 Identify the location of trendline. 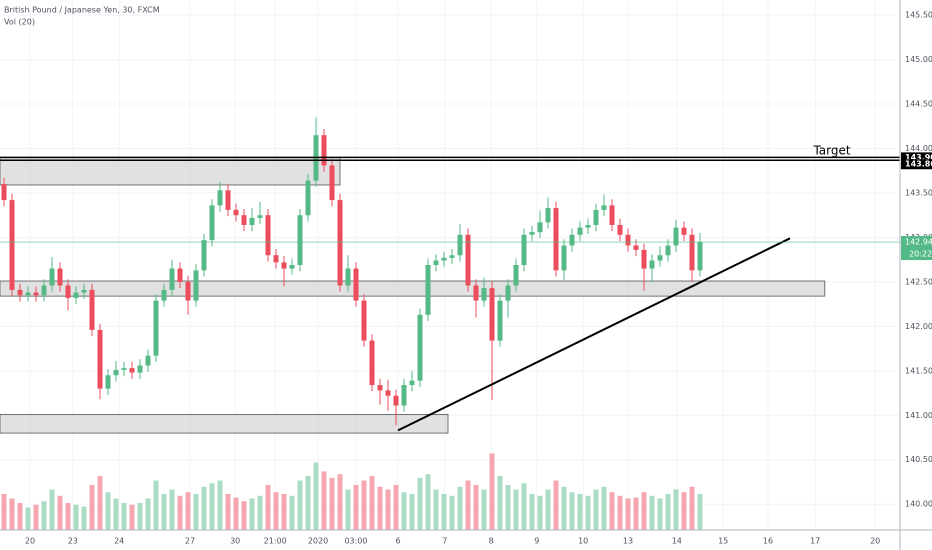
(594, 334).